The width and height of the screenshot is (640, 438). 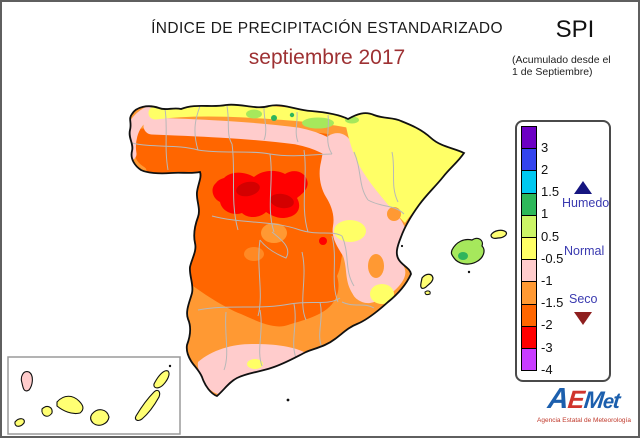 I want to click on legend-tick-label: -3, so click(x=547, y=347).